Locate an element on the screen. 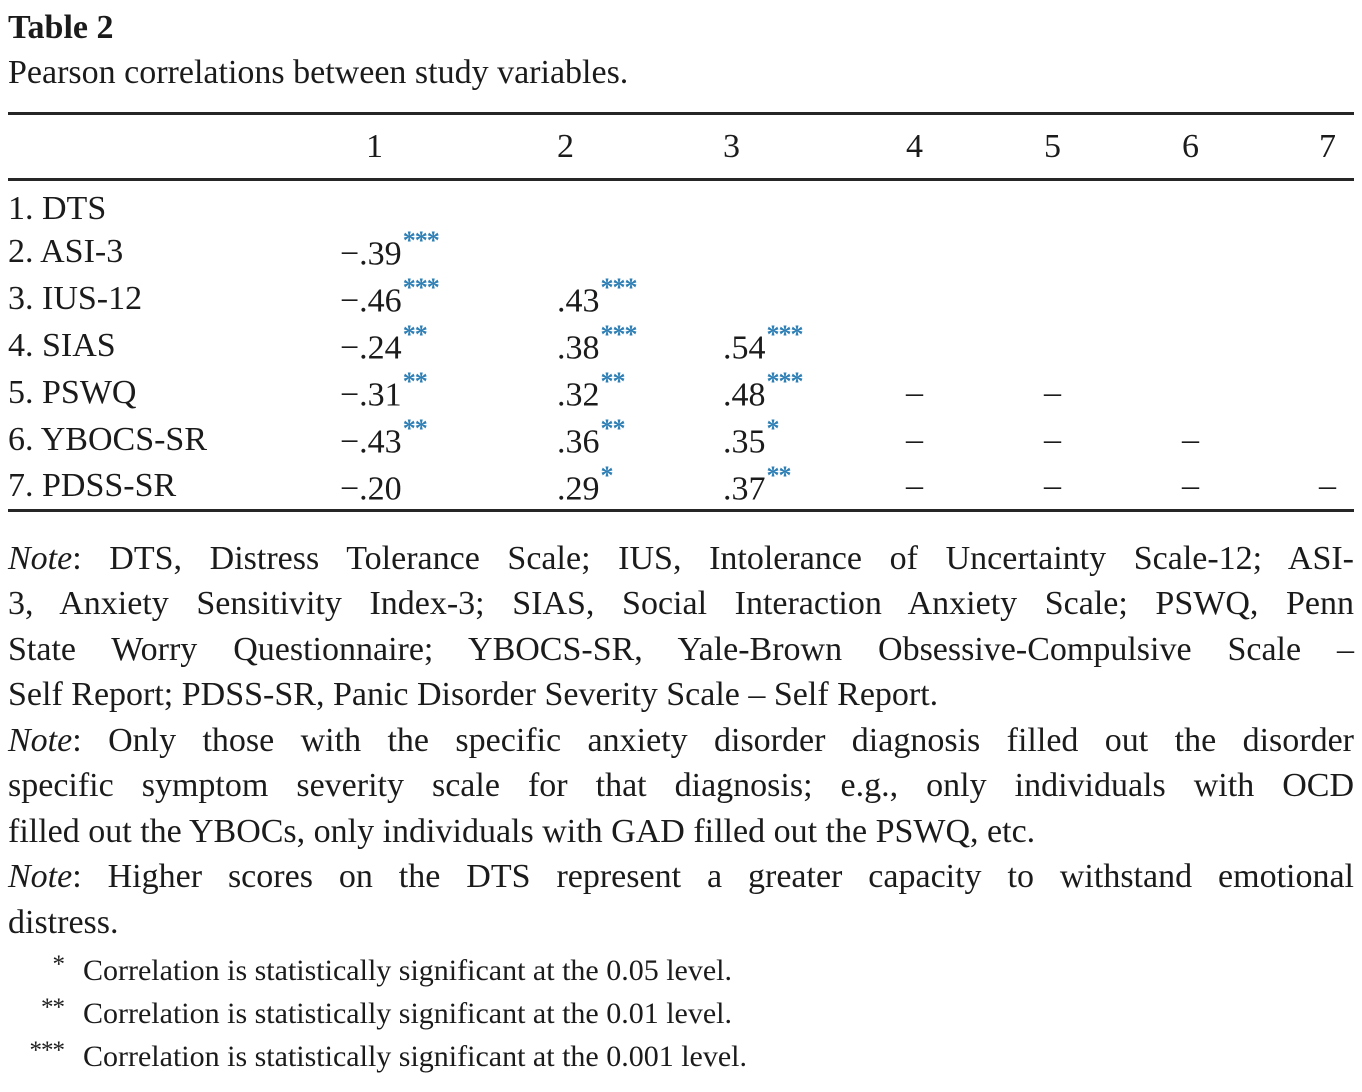 Image resolution: width=1362 pixels, height=1092 pixels. column-header-6: 6 is located at coordinates (1250, 147).